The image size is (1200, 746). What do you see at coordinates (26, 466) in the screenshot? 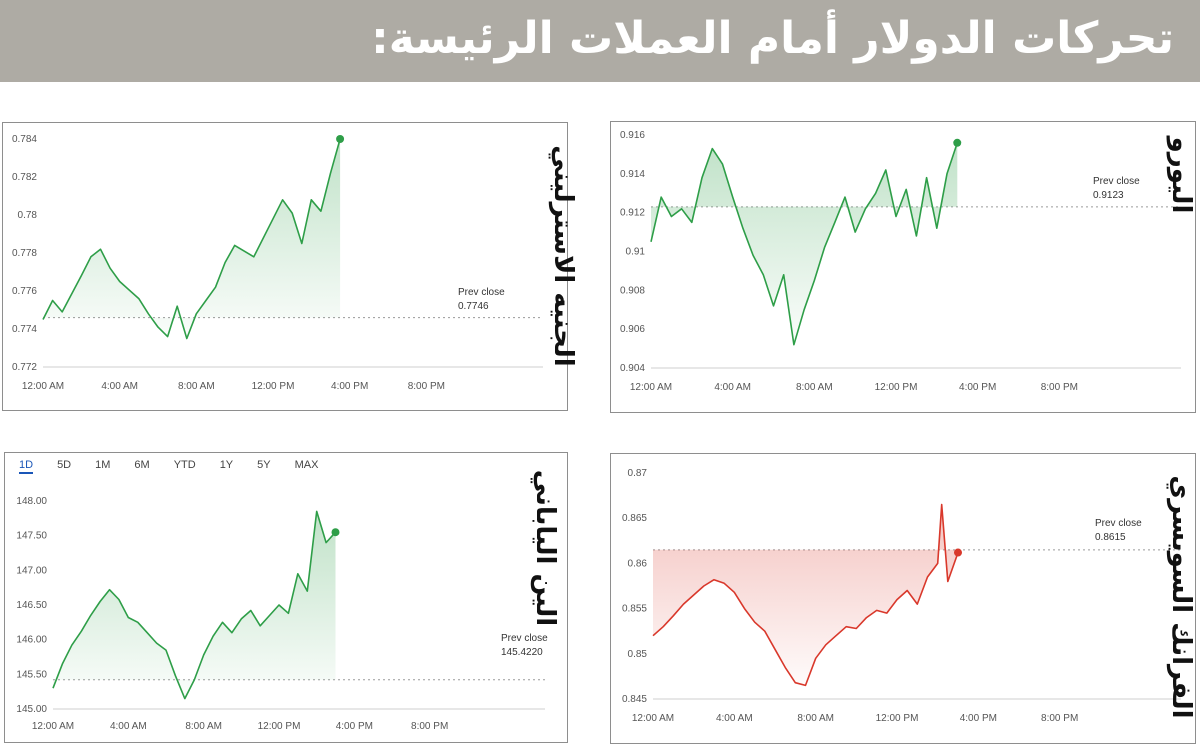
I see `range-tab-1d: 1D` at bounding box center [26, 466].